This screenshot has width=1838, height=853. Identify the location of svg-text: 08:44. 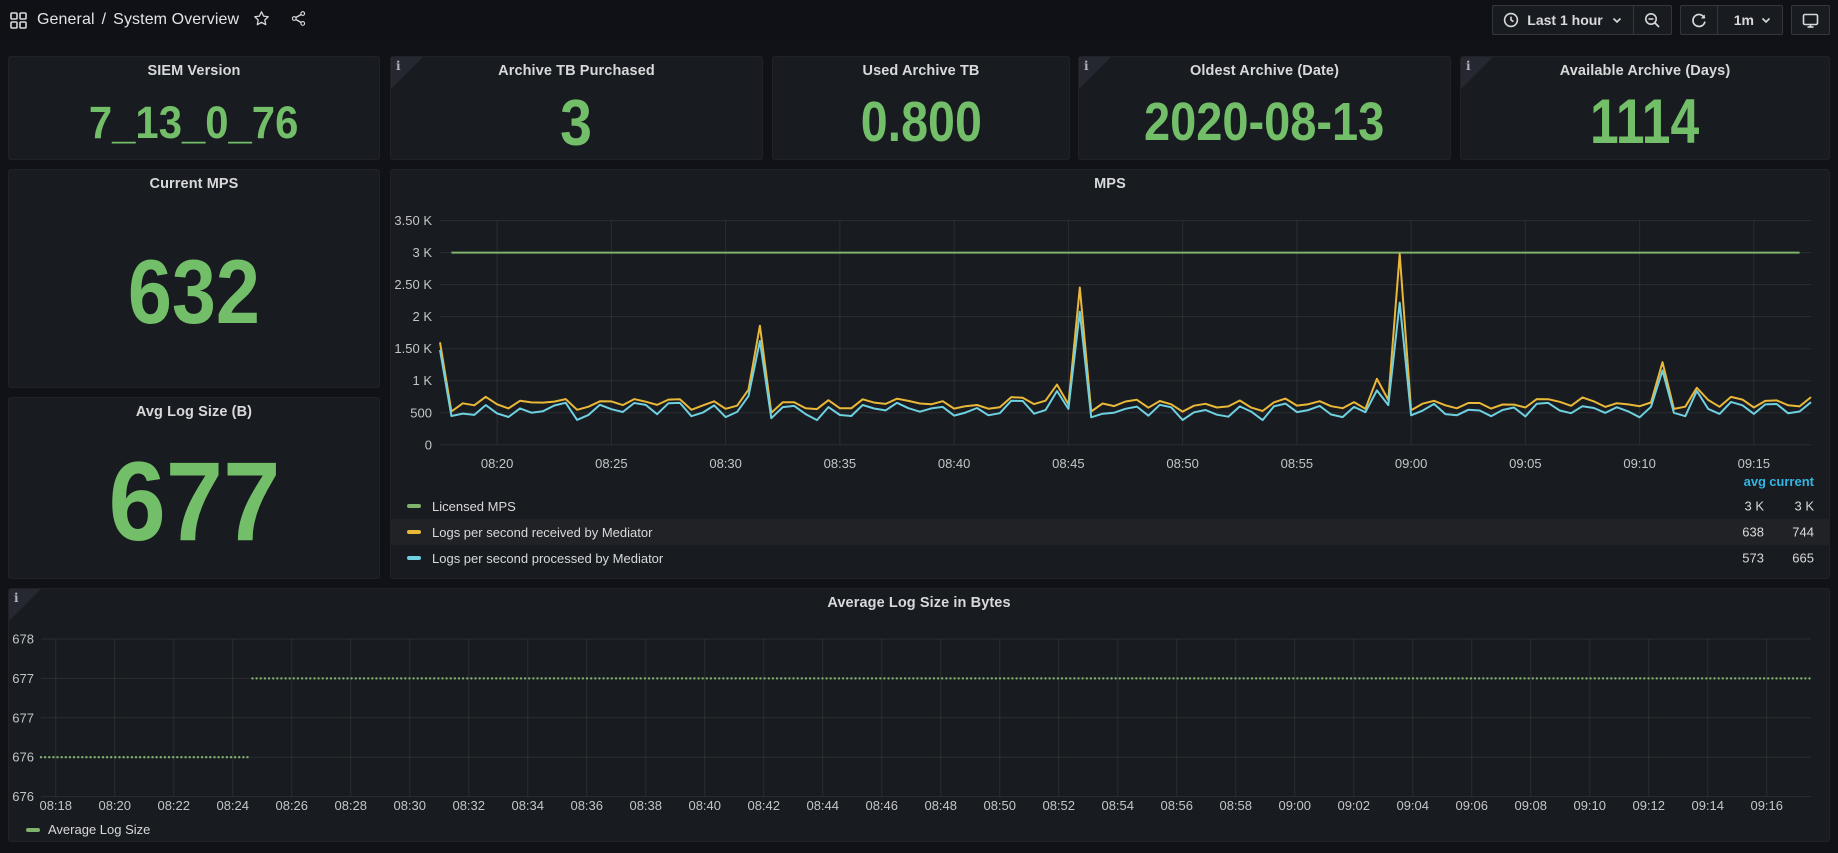
(822, 805).